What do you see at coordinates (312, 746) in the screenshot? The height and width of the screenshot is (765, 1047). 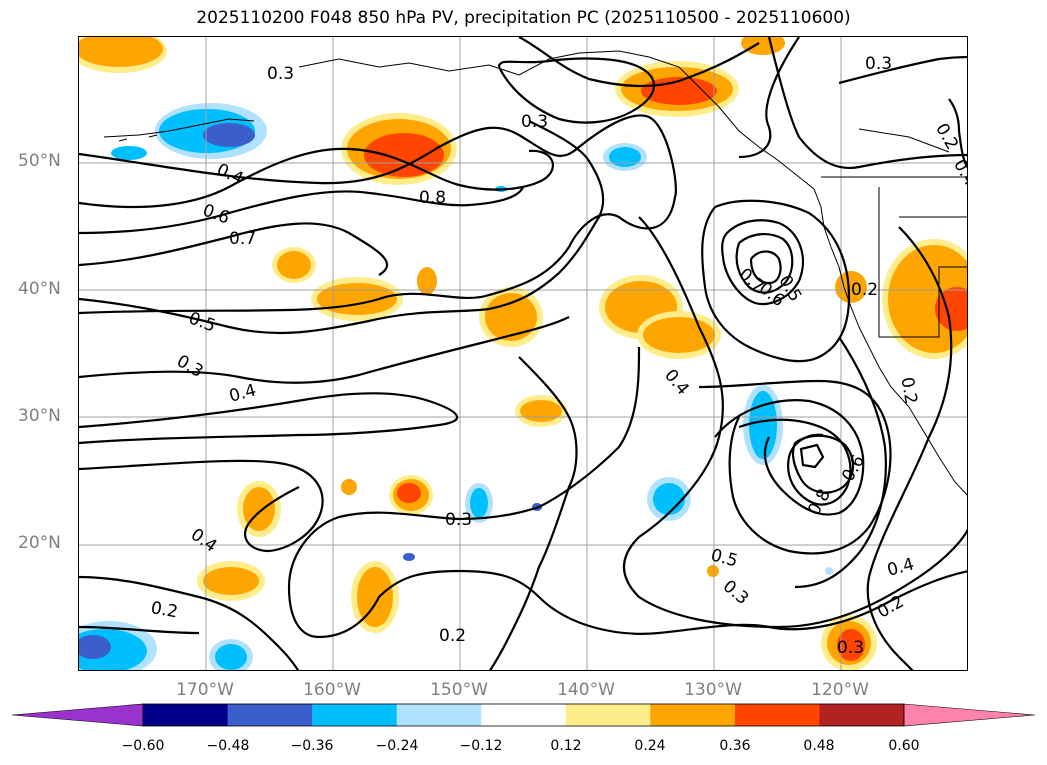 I see `colorbar-tick-label: −0.36` at bounding box center [312, 746].